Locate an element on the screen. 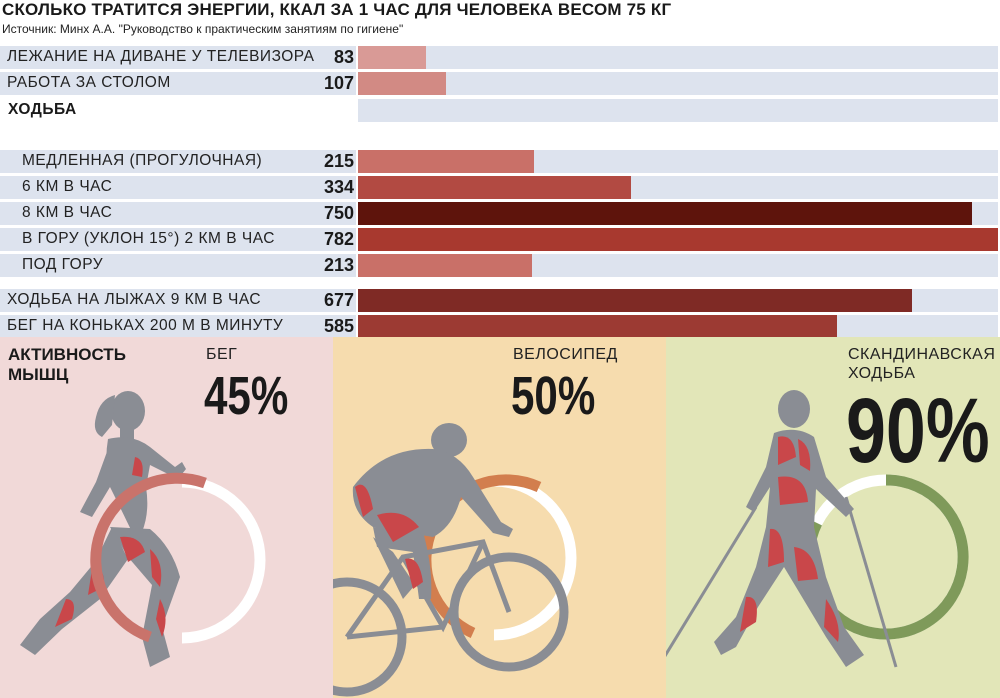  cycling-ring-track is located at coordinates (535, 558).